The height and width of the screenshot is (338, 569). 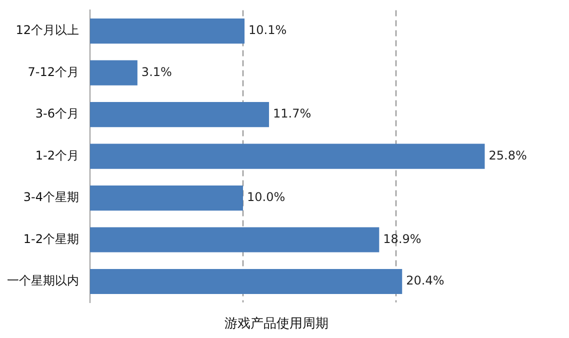 I want to click on data-label: 3.1%, so click(x=156, y=71).